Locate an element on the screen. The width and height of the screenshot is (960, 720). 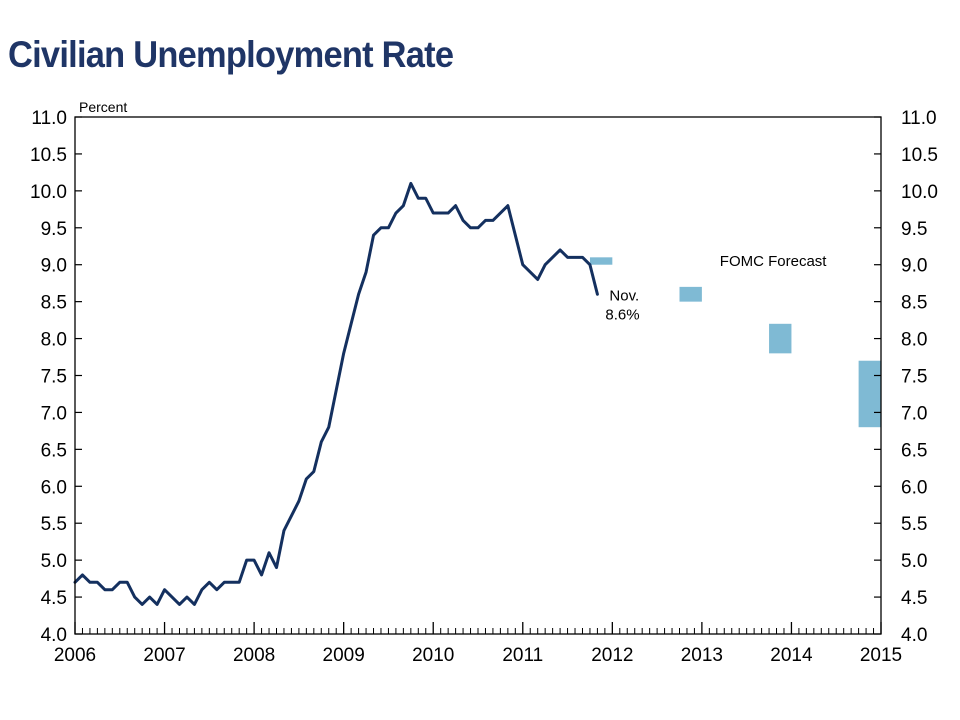
y-tick-label-left: 4.5 is located at coordinates (54, 598).